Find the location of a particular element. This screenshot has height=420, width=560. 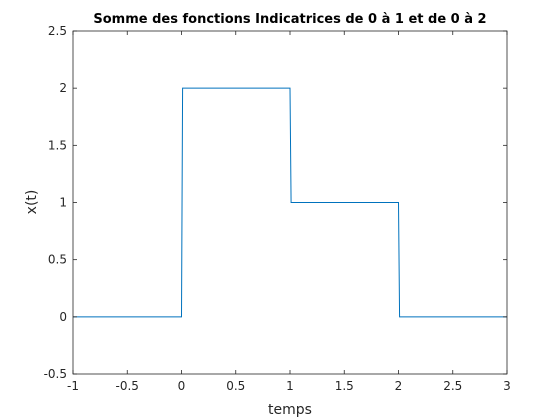

x-tick-label: 3 is located at coordinates (507, 386).